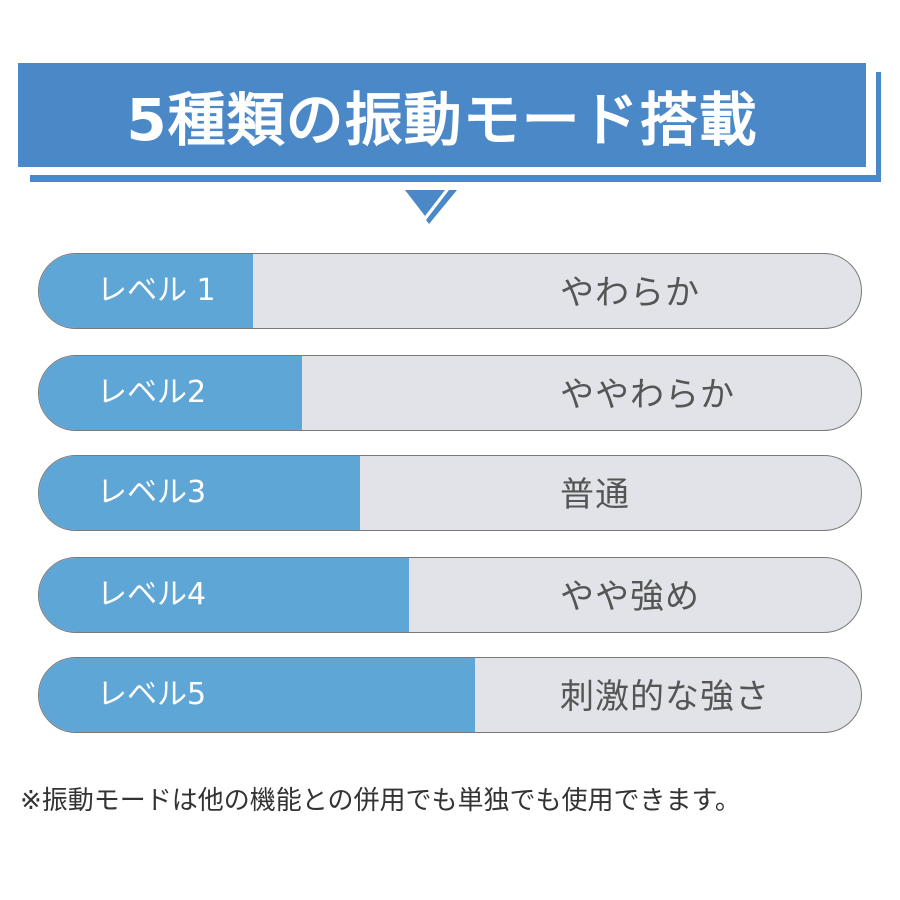  What do you see at coordinates (450, 393) in the screenshot?
I see `level-row-2: レベル2 ややわらか` at bounding box center [450, 393].